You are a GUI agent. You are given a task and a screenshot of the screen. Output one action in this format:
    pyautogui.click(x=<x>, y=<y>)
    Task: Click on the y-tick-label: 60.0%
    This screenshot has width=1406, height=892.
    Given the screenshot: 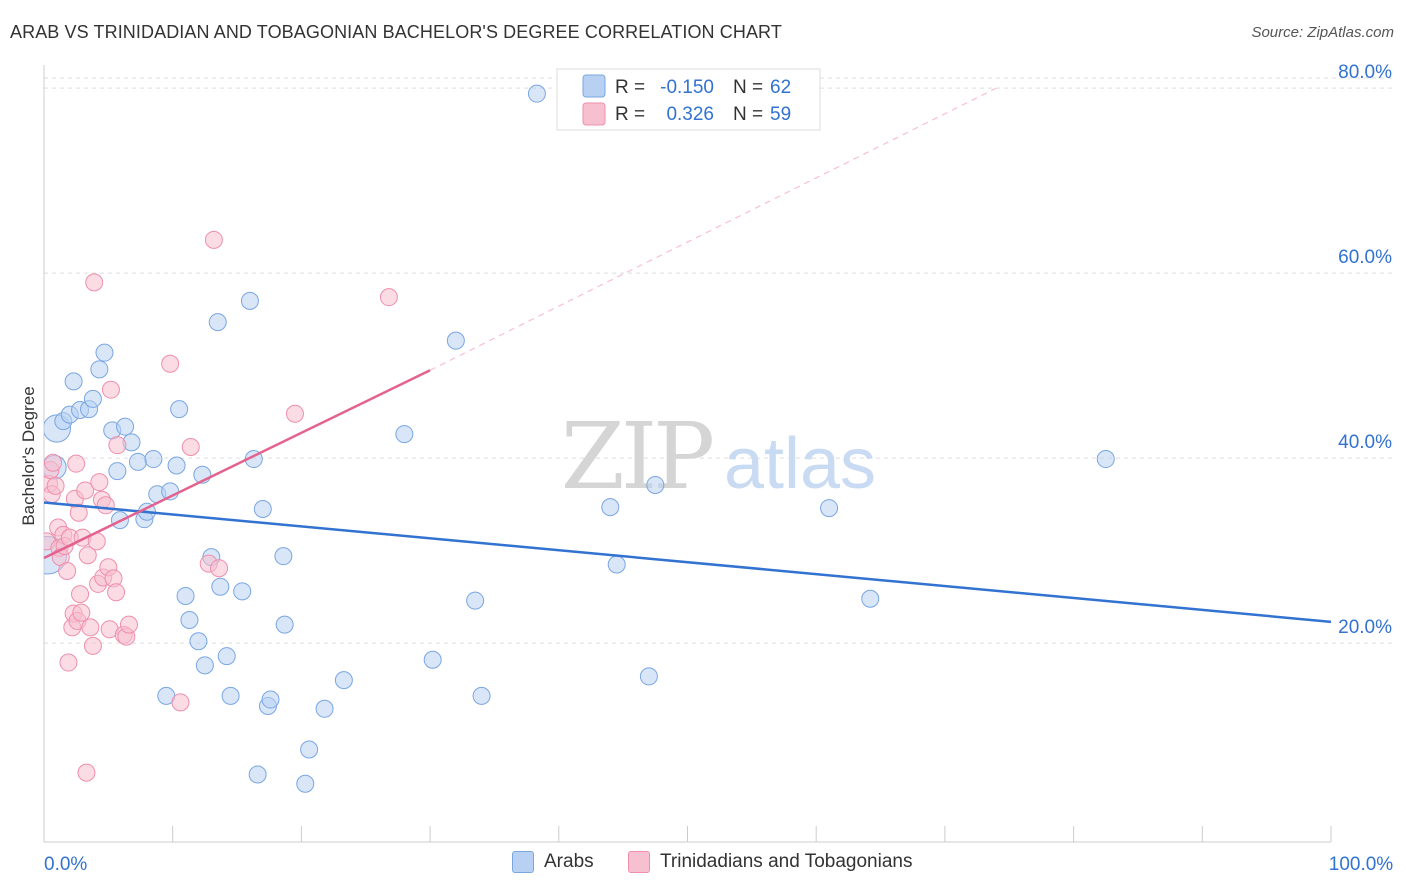 What is the action you would take?
    pyautogui.click(x=1365, y=257)
    